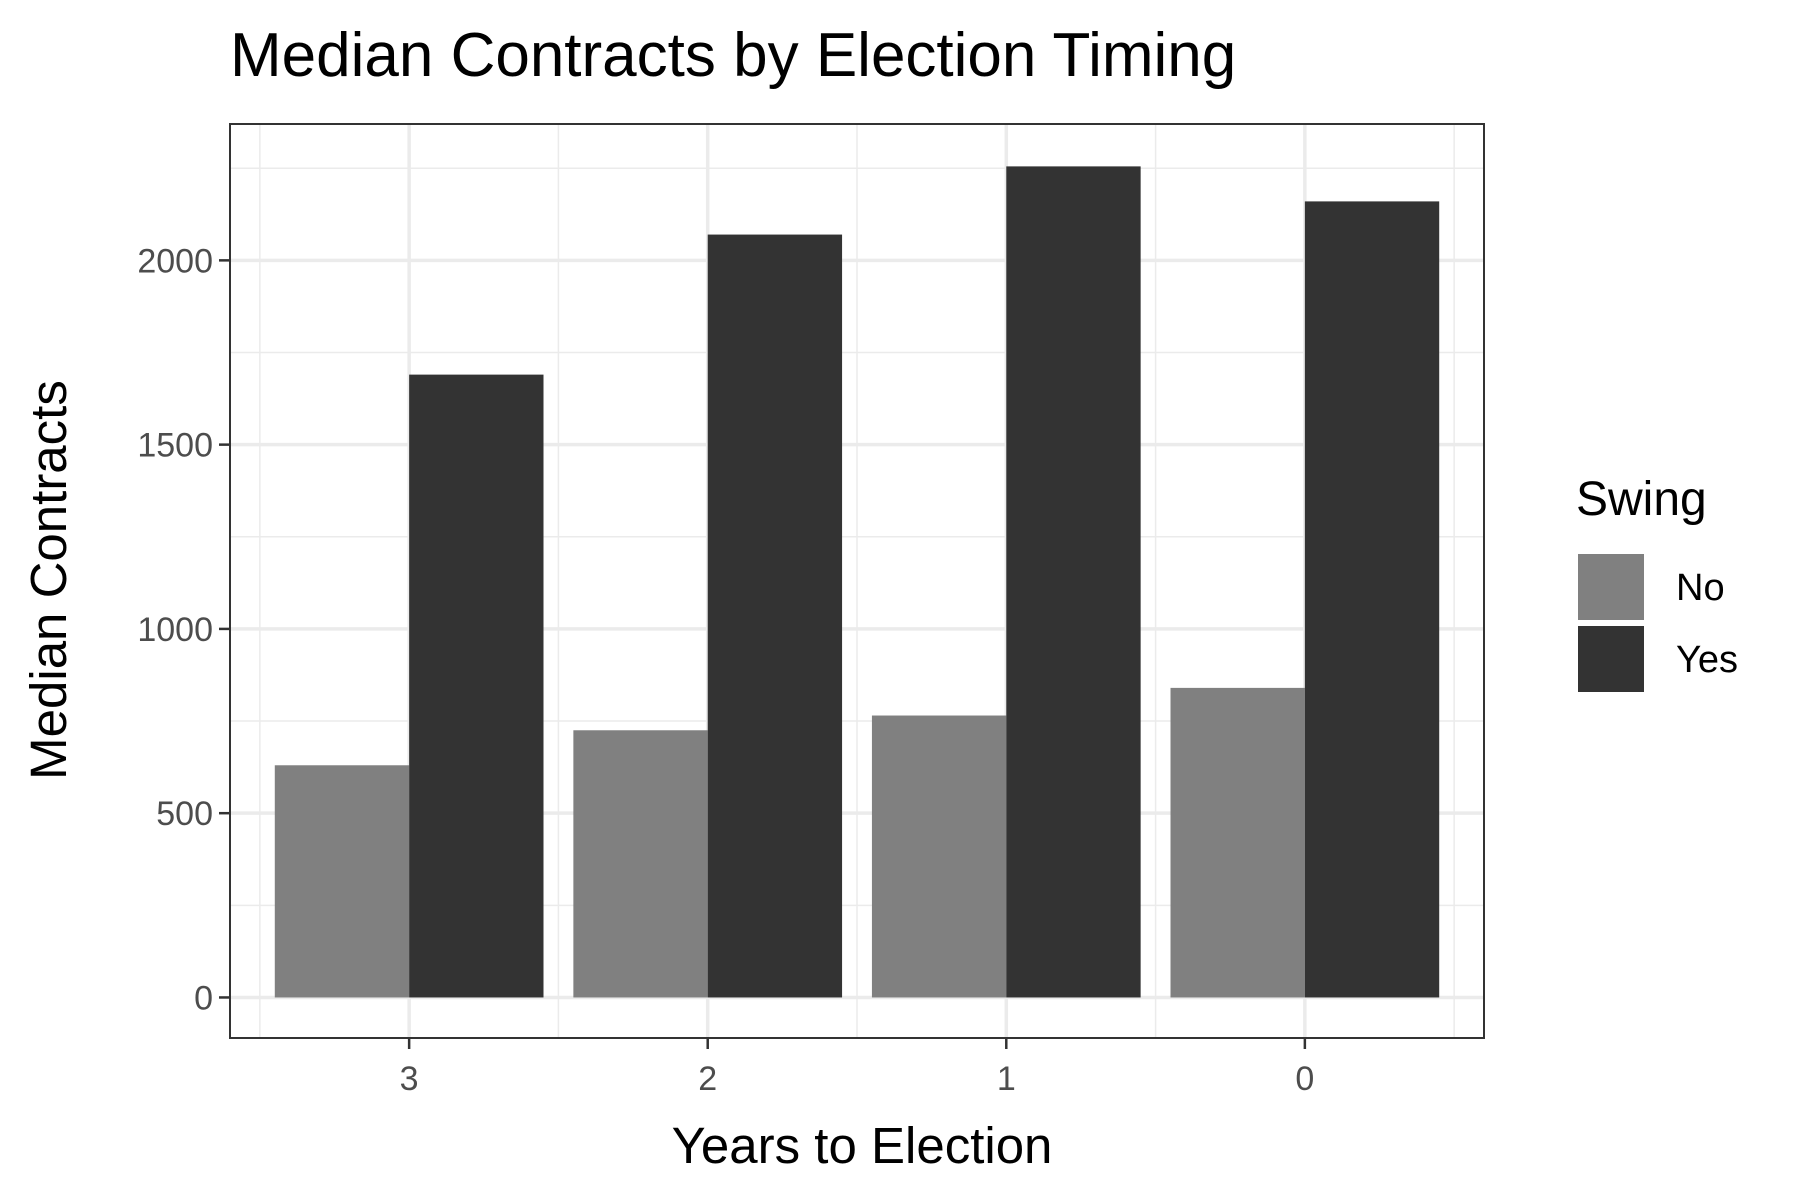 The image size is (1800, 1200). I want to click on y-axis-title: Median Contracts, so click(48, 580).